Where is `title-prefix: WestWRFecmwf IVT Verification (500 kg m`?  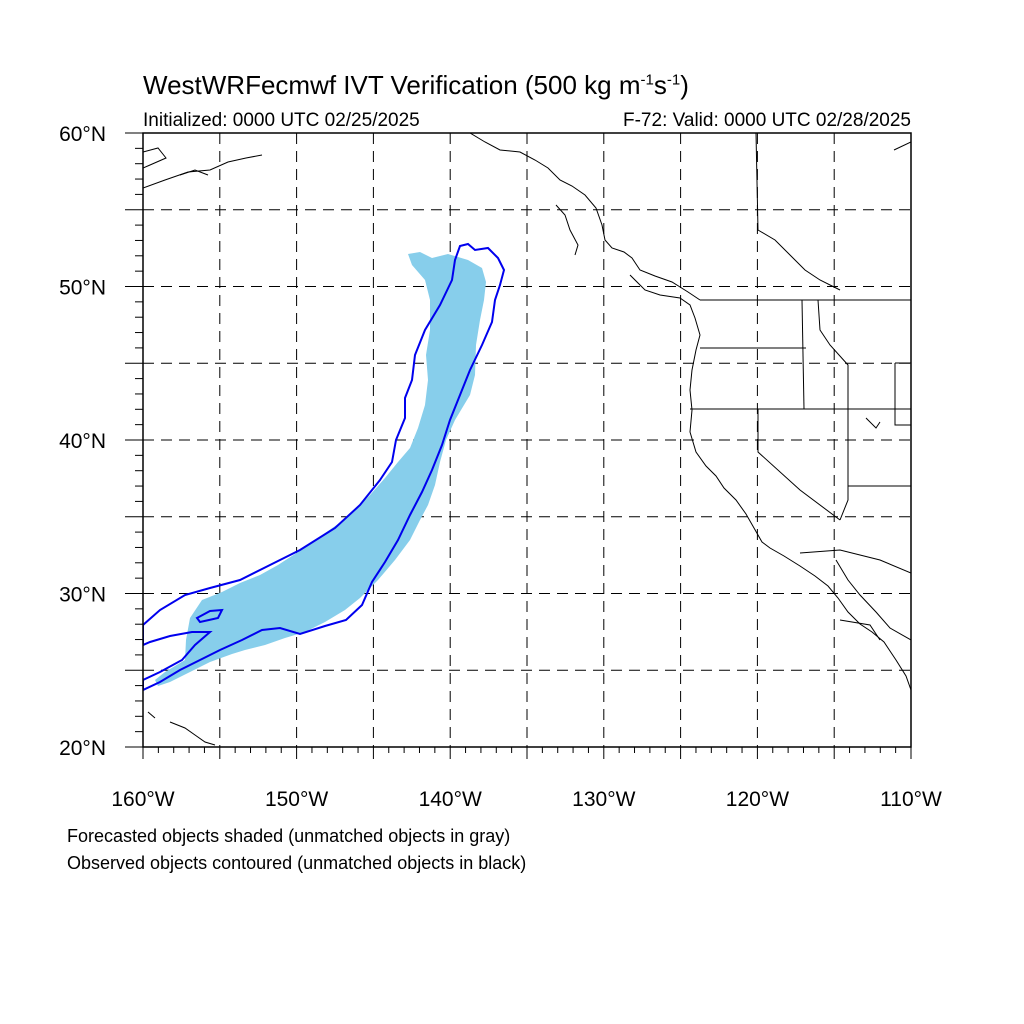
title-prefix: WestWRFecmwf IVT Verification (500 kg m is located at coordinates (392, 85).